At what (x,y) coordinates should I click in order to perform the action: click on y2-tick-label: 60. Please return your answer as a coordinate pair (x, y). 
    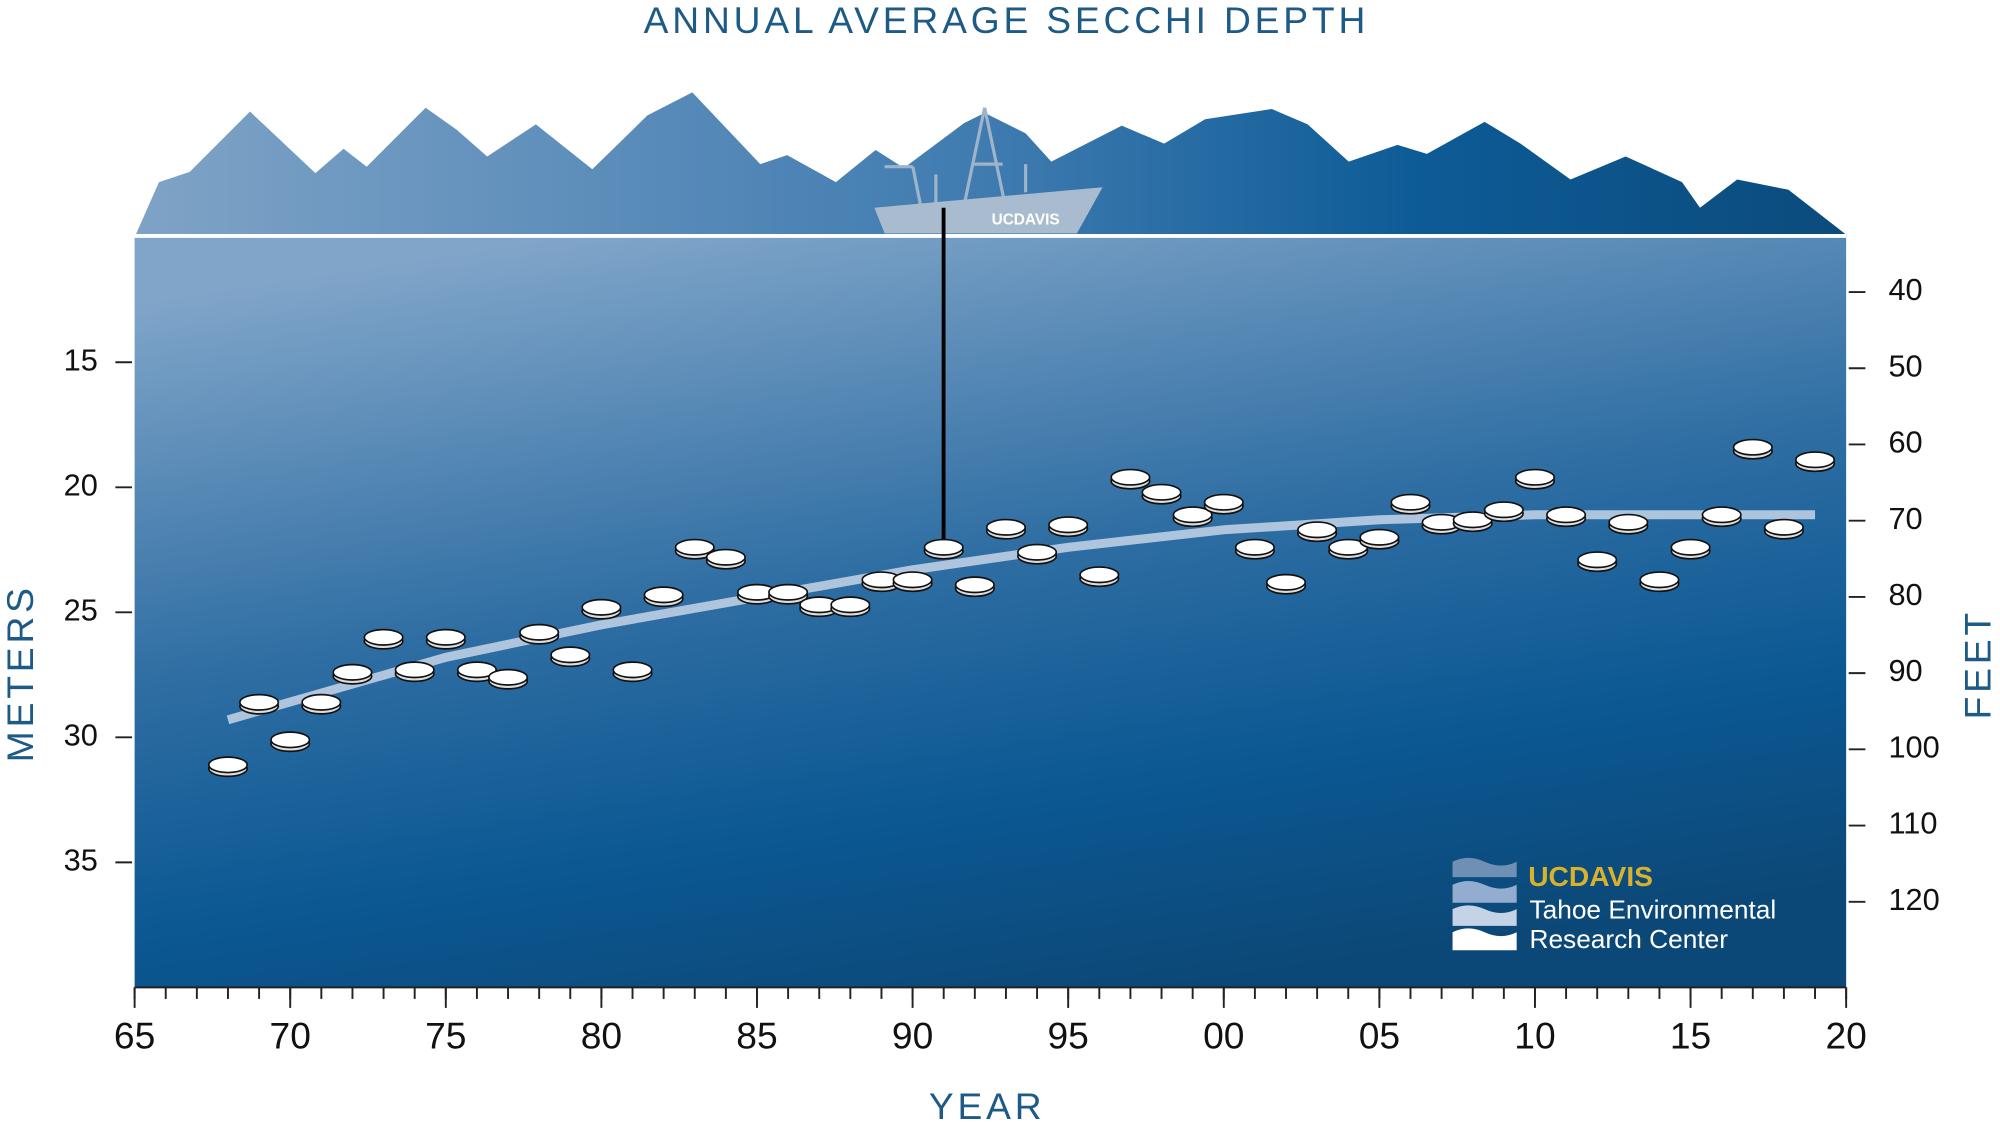
    Looking at the image, I should click on (1905, 442).